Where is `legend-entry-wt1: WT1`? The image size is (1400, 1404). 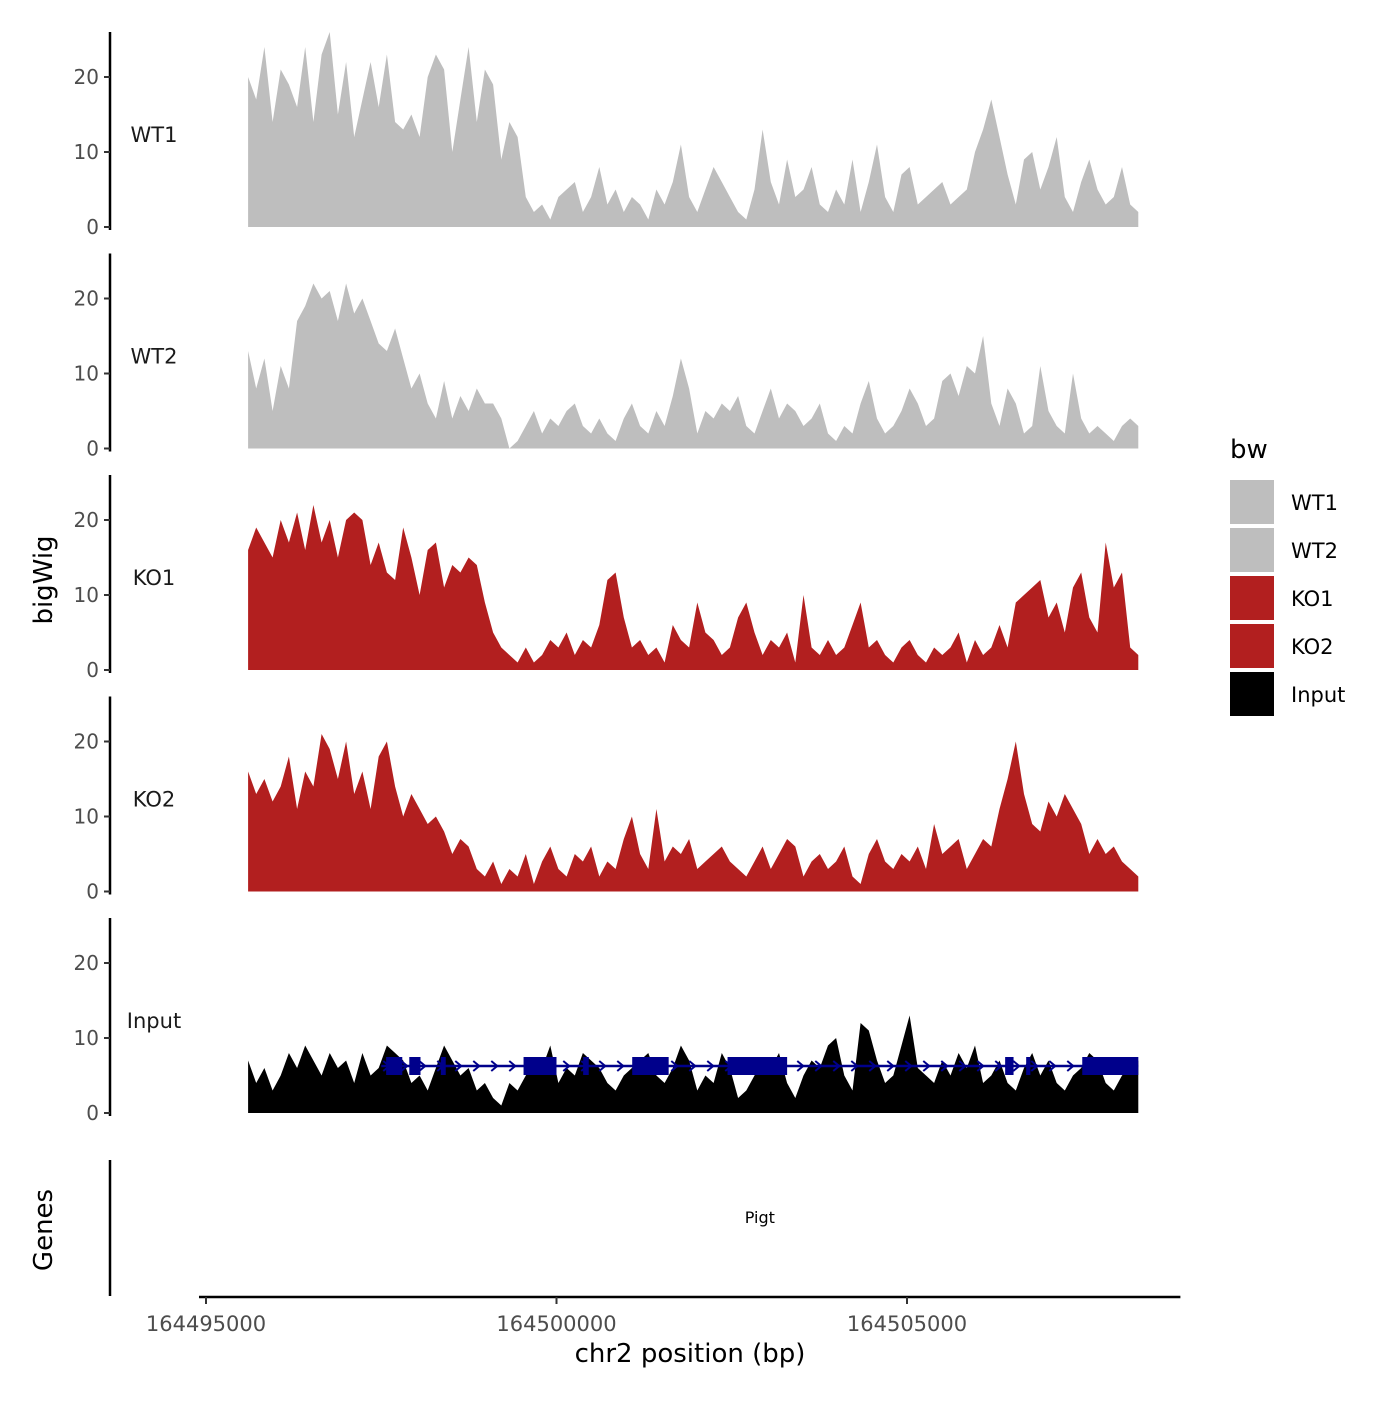
legend-entry-wt1: WT1 is located at coordinates (1284, 502).